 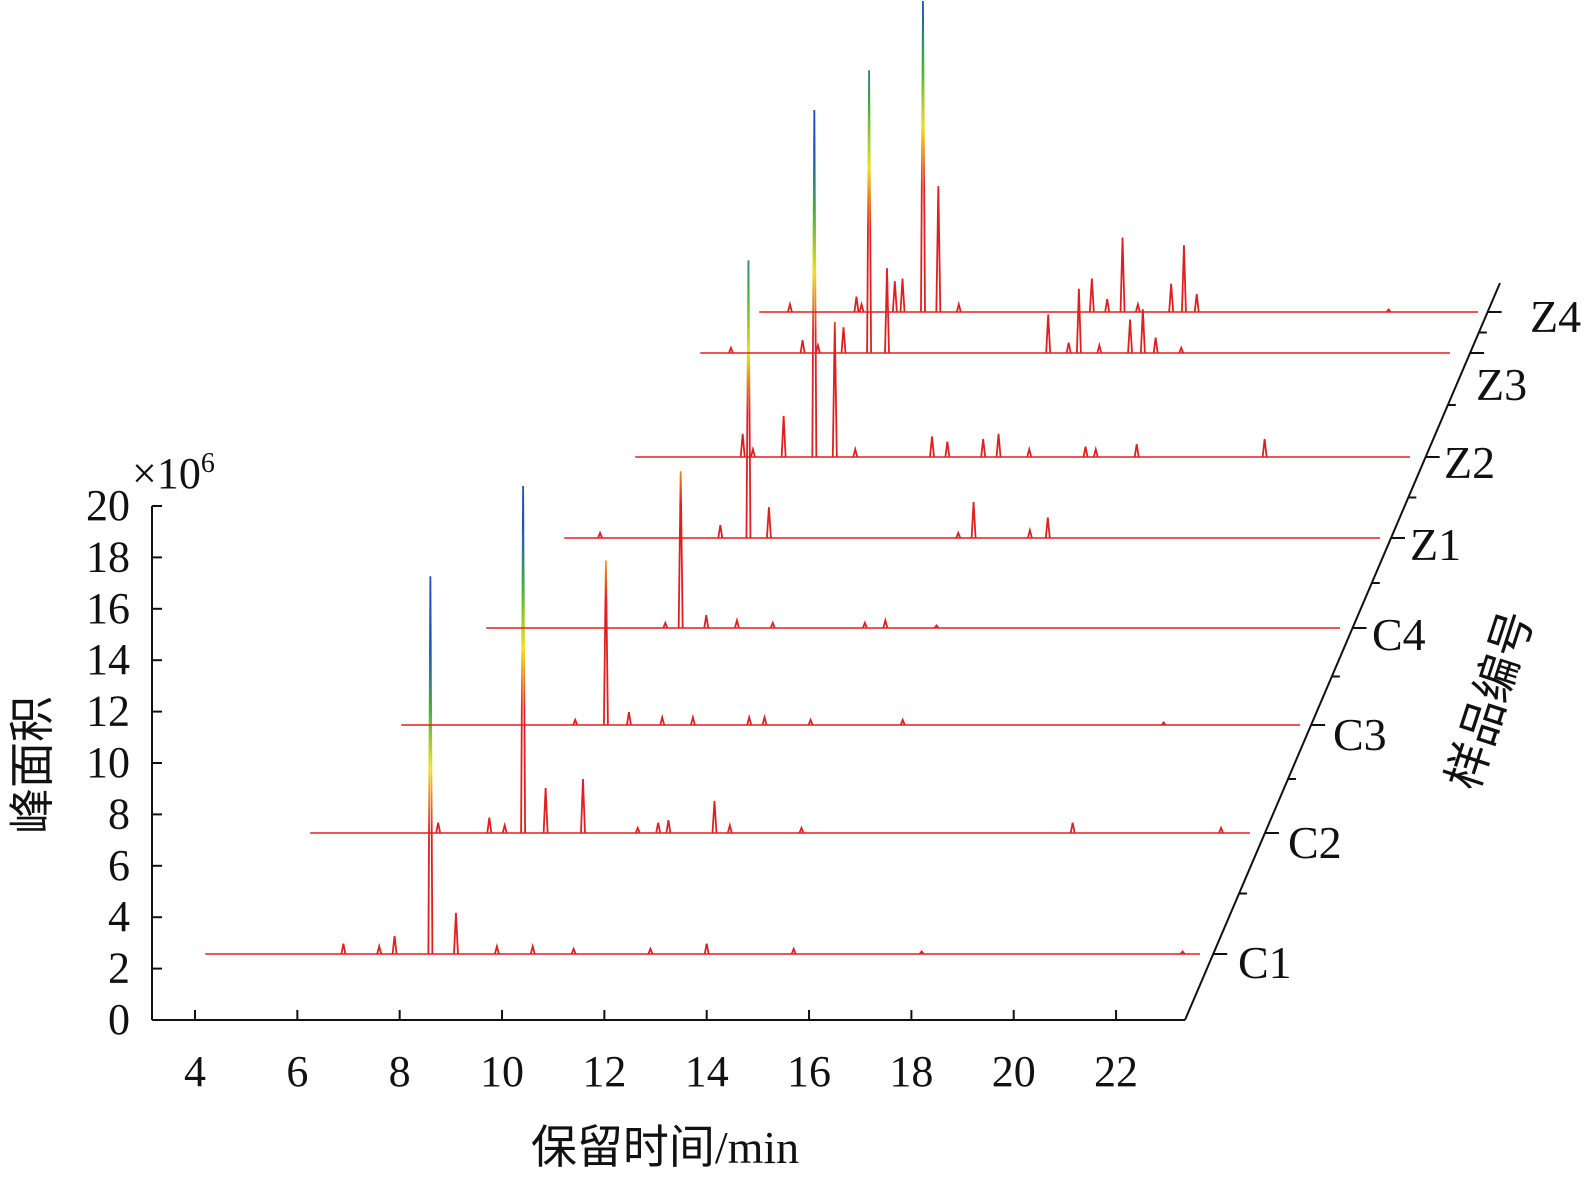 What do you see at coordinates (972, 399) in the screenshot?
I see `trace-Z1` at bounding box center [972, 399].